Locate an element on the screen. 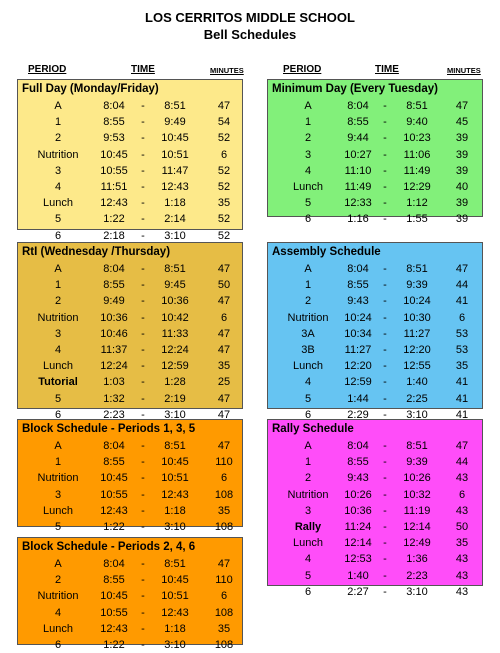 The image size is (500, 653). minutes-cell: 54 is located at coordinates (224, 122).